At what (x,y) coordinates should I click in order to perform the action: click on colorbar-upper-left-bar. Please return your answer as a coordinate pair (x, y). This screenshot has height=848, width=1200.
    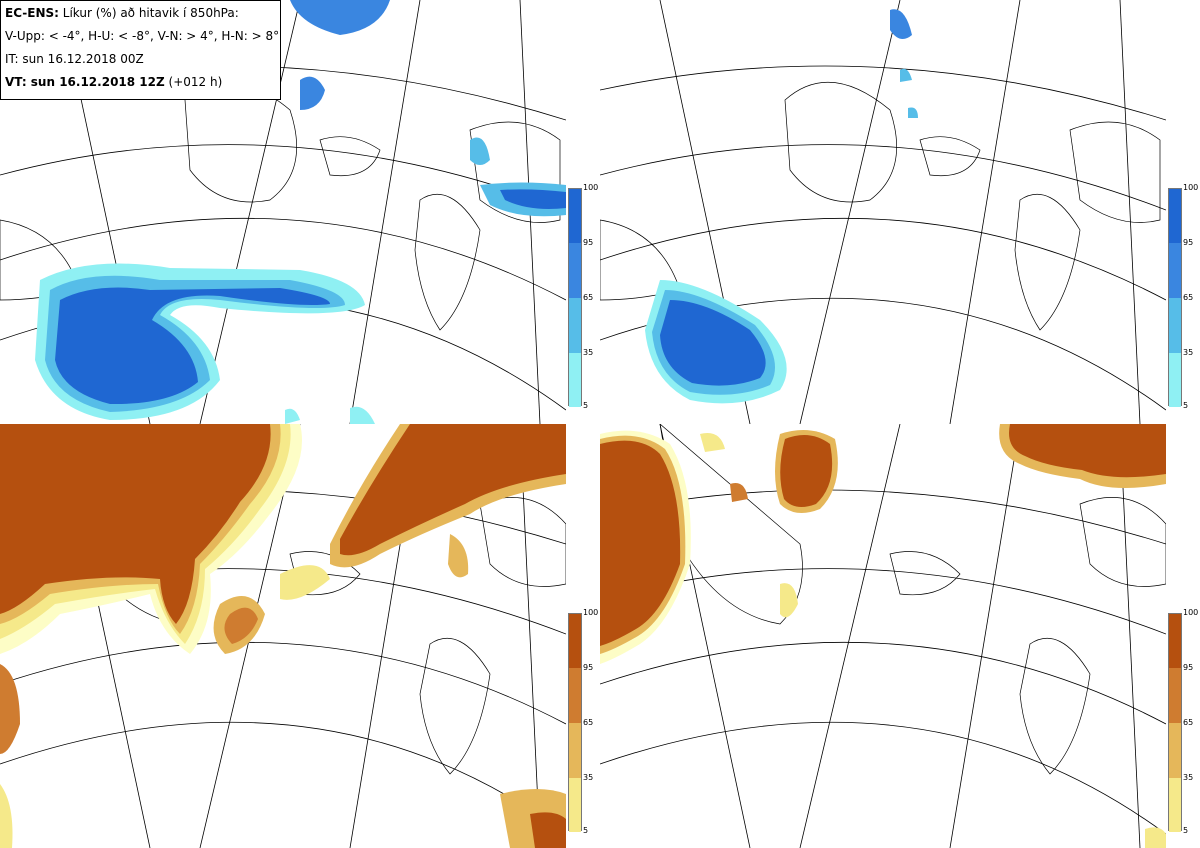
    Looking at the image, I should click on (575, 297).